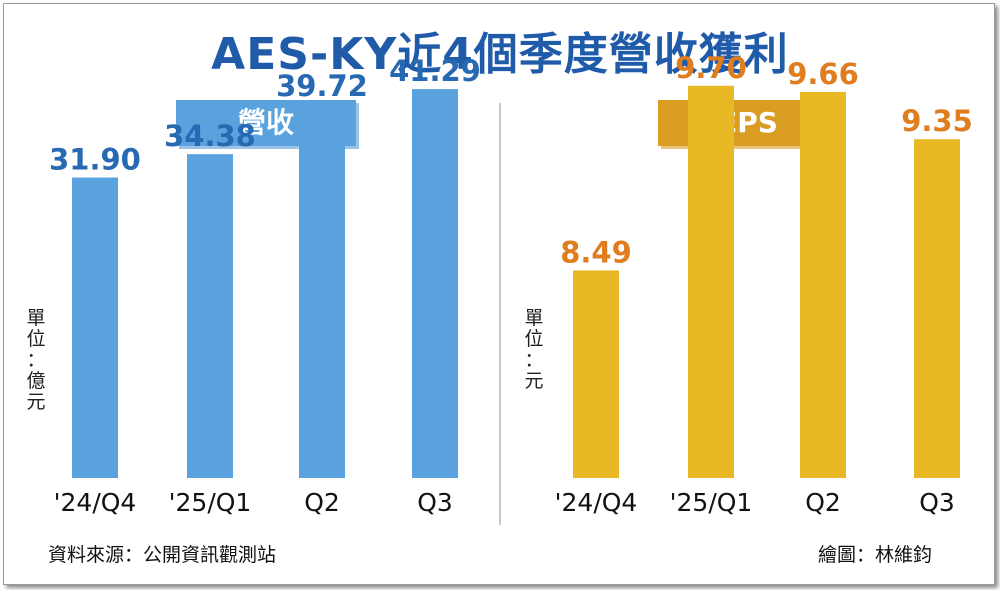 The height and width of the screenshot is (590, 1000). I want to click on revenue-unit-char: 位, so click(36, 339).